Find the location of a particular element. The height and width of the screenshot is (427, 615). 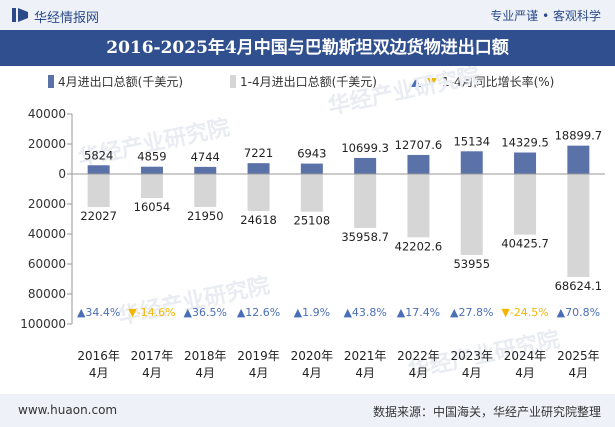

data-source: 数据来源：中国海关，华经产业研究院整理 is located at coordinates (486, 412).